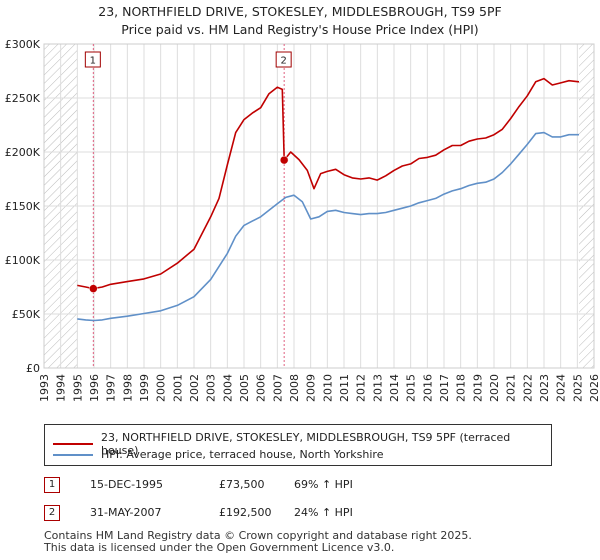  Describe the element at coordinates (544, 388) in the screenshot. I see `x-tick-label: 2023` at that location.